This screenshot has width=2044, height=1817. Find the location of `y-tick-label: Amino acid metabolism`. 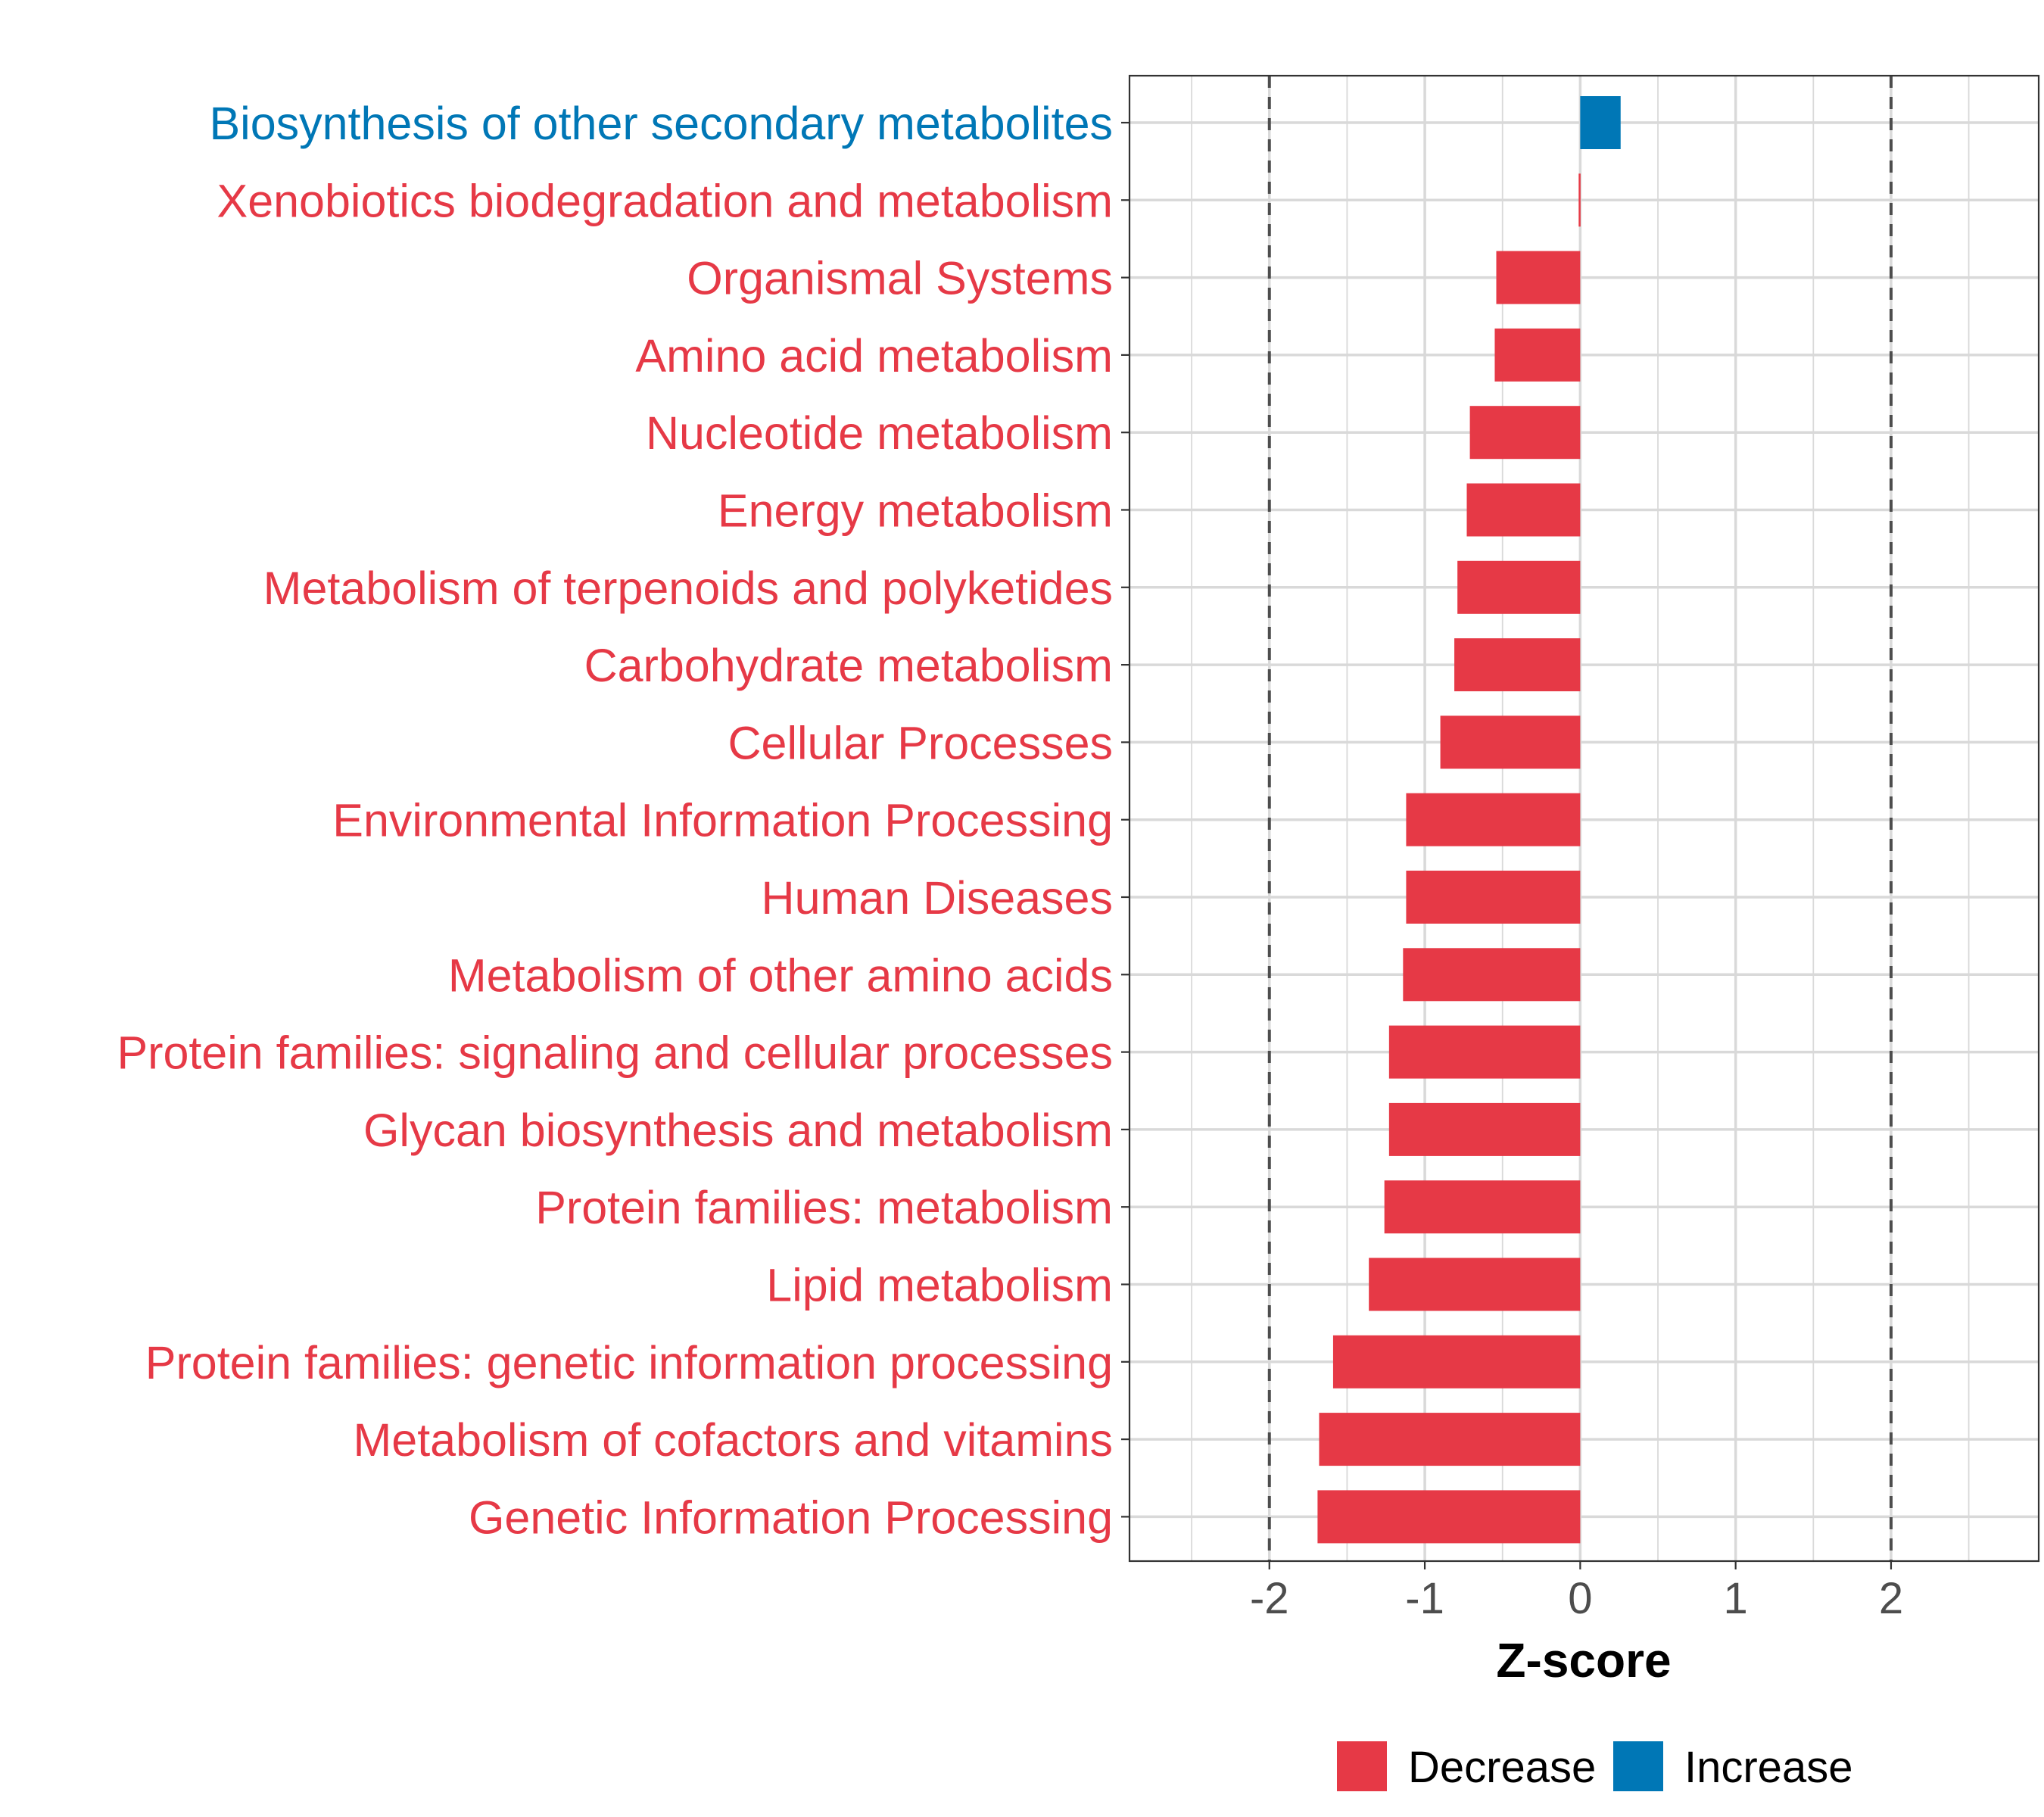

y-tick-label: Amino acid metabolism is located at coordinates (874, 356).